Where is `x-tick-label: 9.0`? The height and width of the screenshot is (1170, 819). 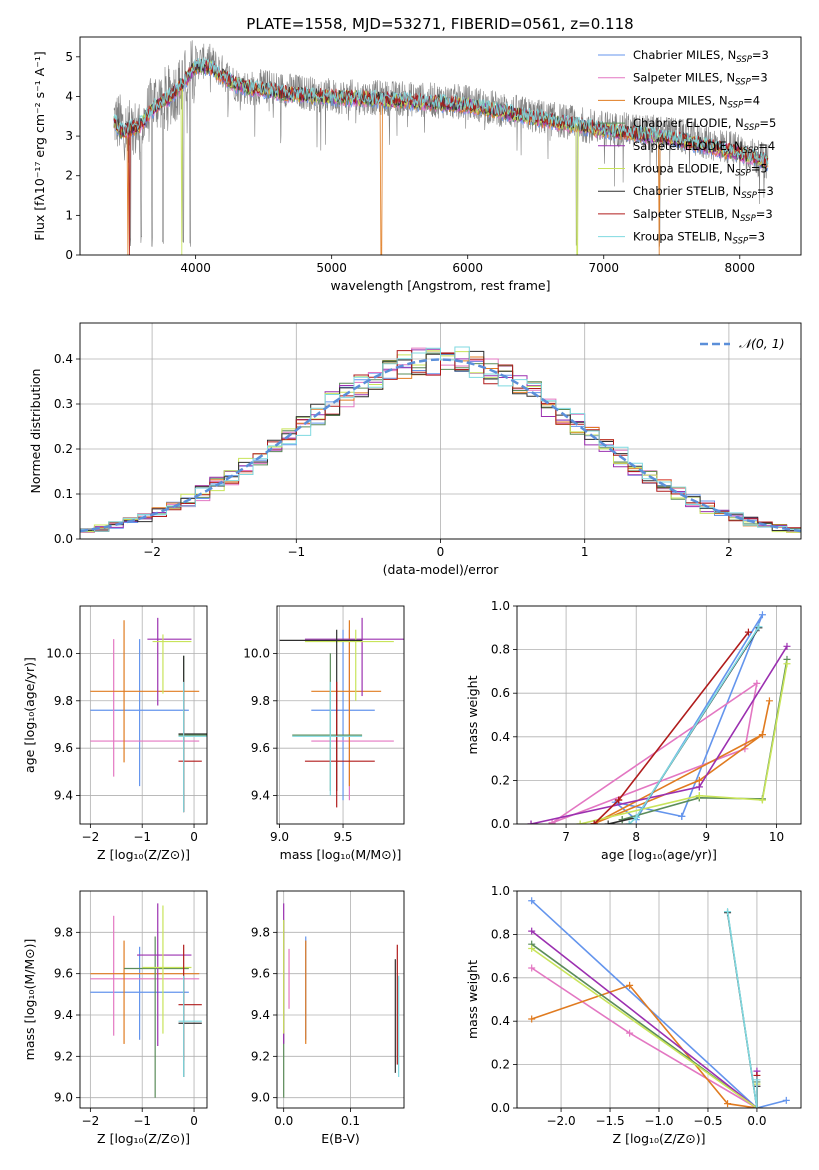
x-tick-label: 9.0 is located at coordinates (279, 837).